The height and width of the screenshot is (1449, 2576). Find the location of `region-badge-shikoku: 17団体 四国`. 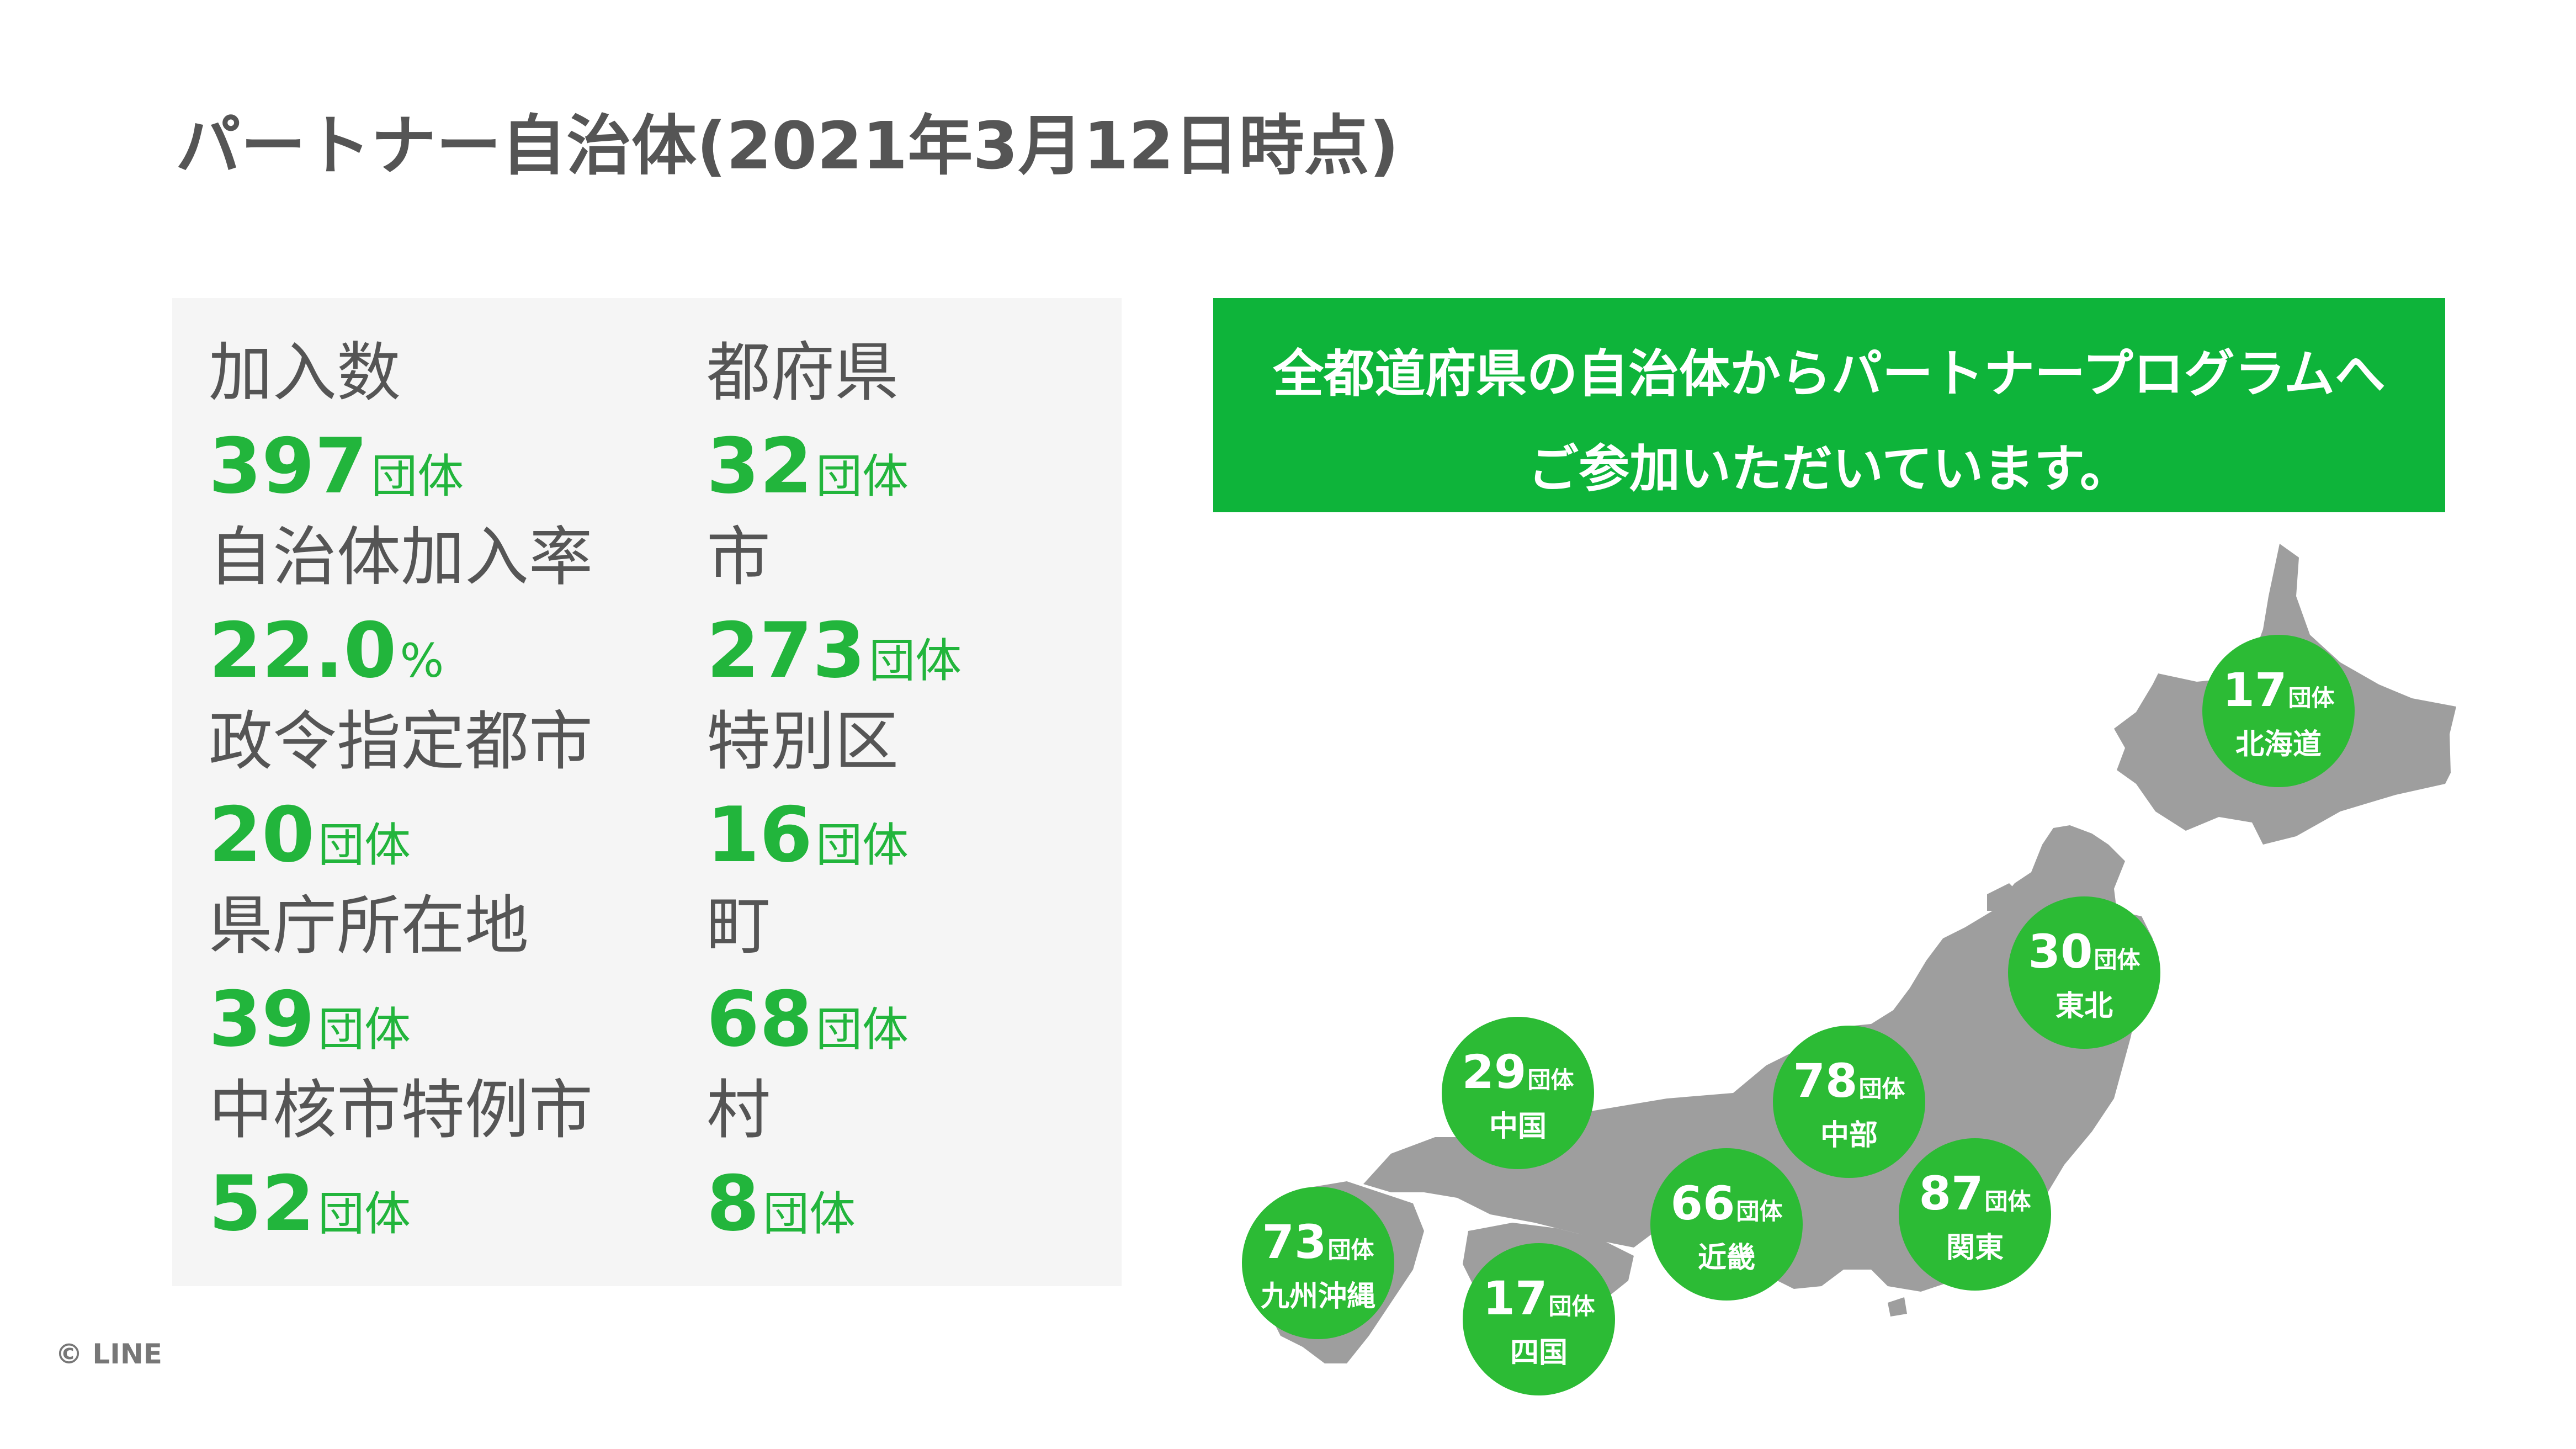

region-badge-shikoku: 17団体 四国 is located at coordinates (1539, 1319).